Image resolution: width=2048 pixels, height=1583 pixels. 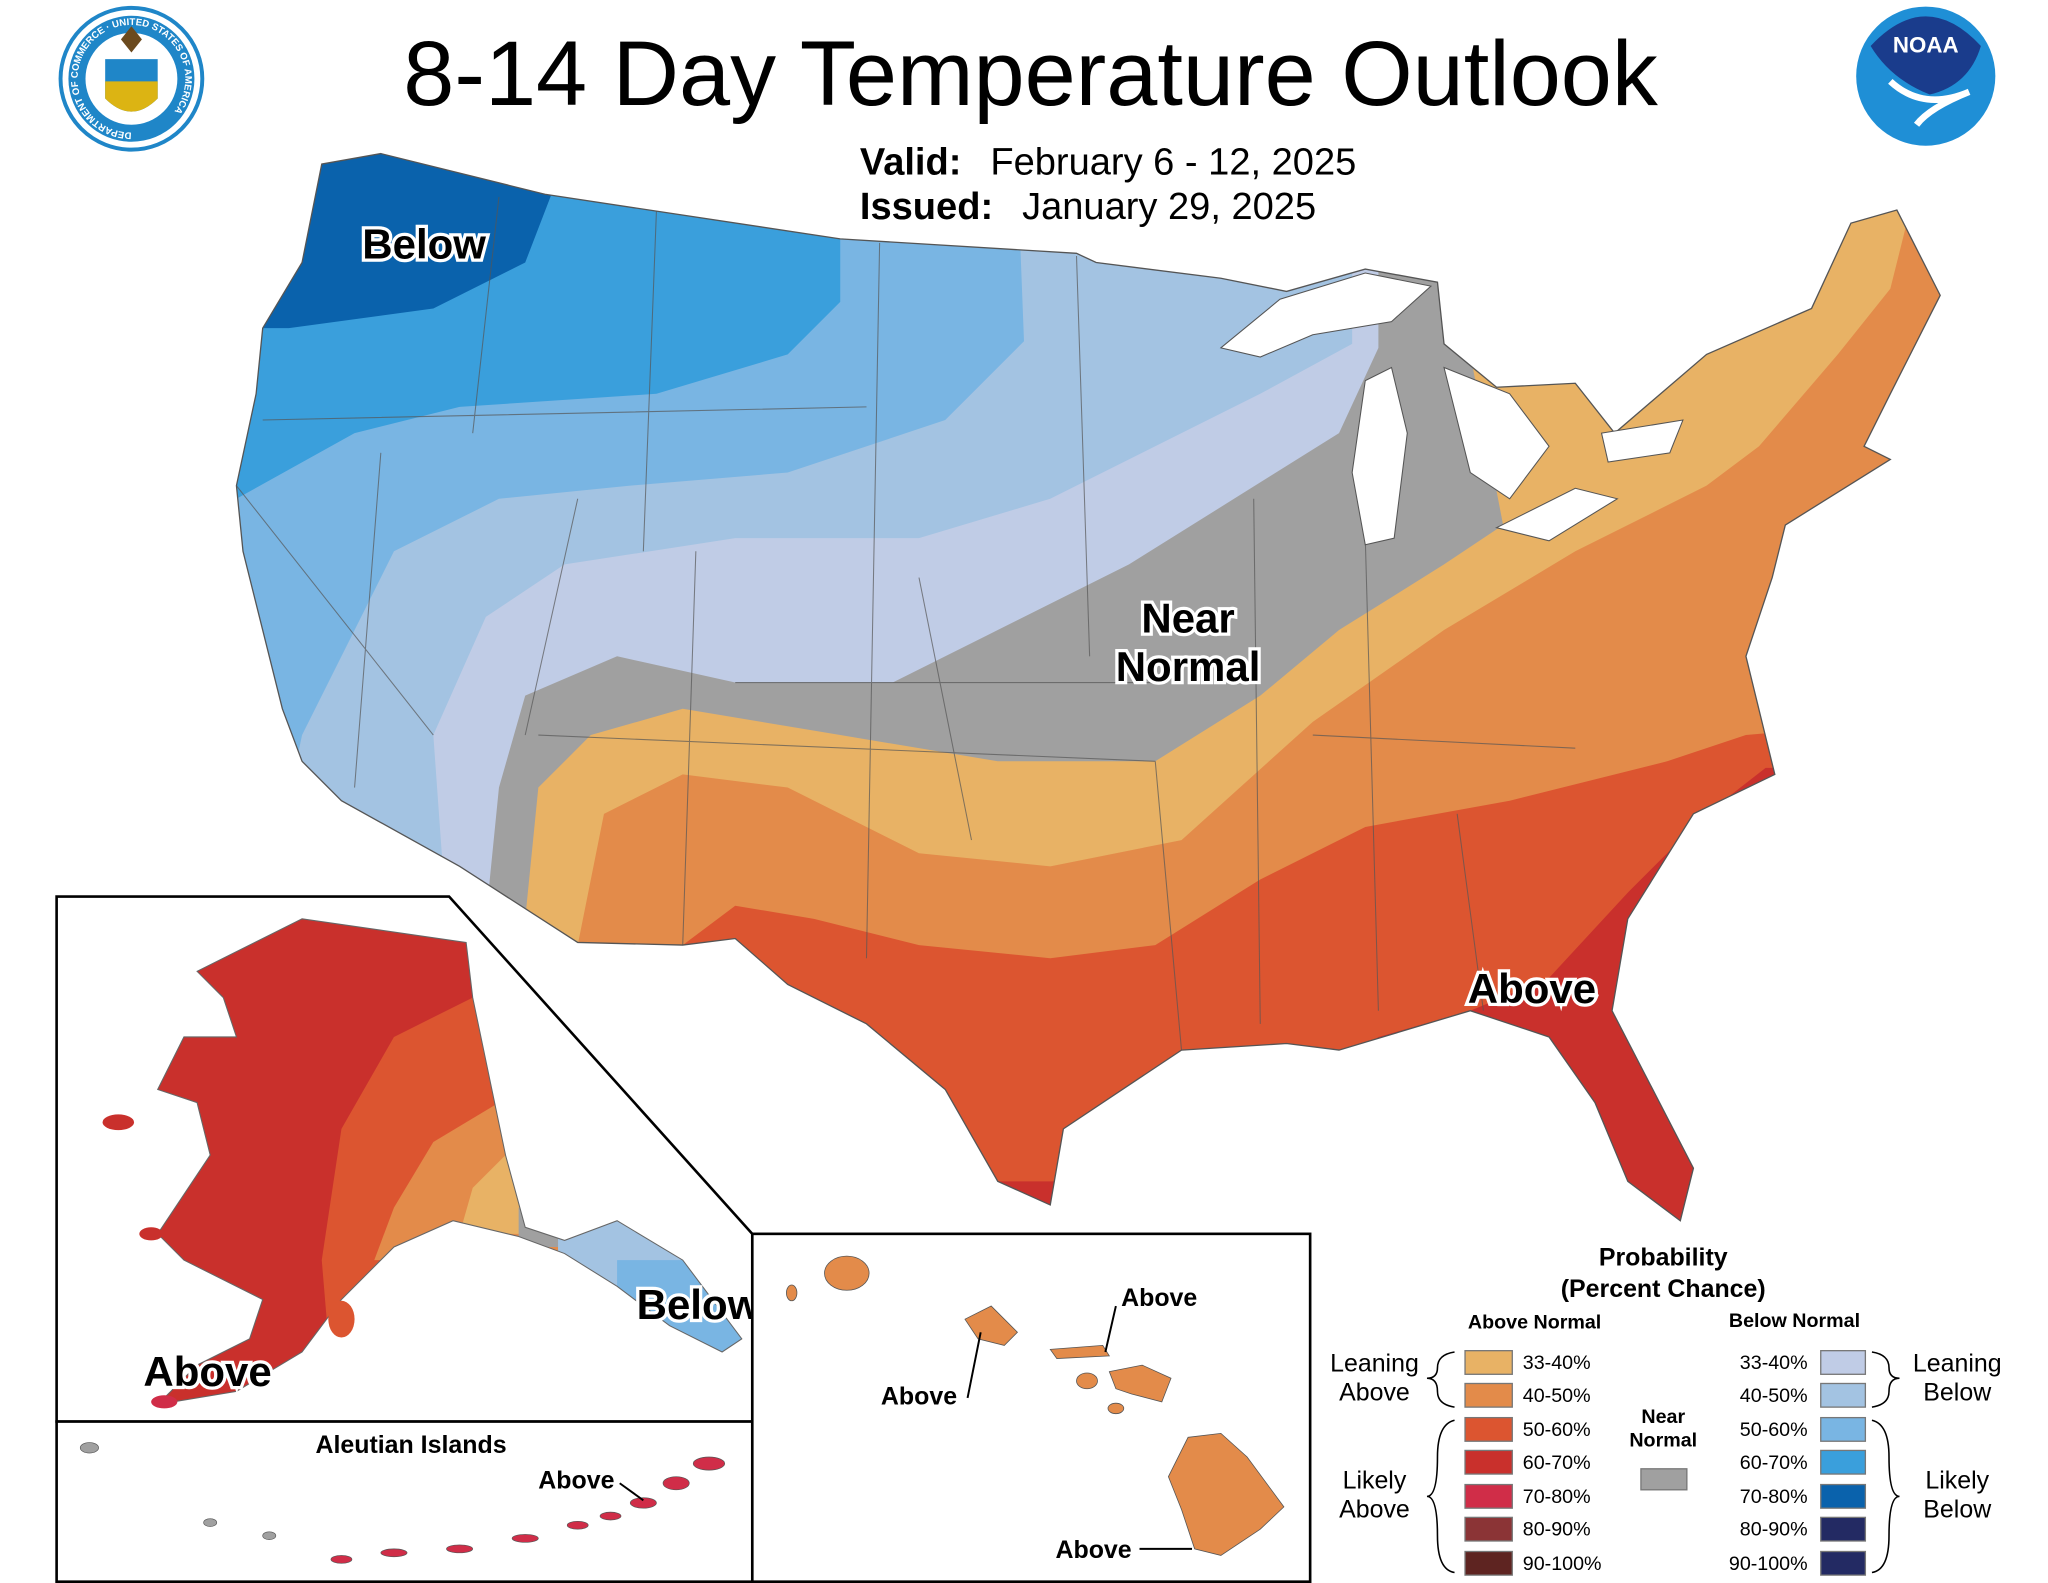 I want to click on conus-label-near-1: Near, so click(x=1187, y=618).